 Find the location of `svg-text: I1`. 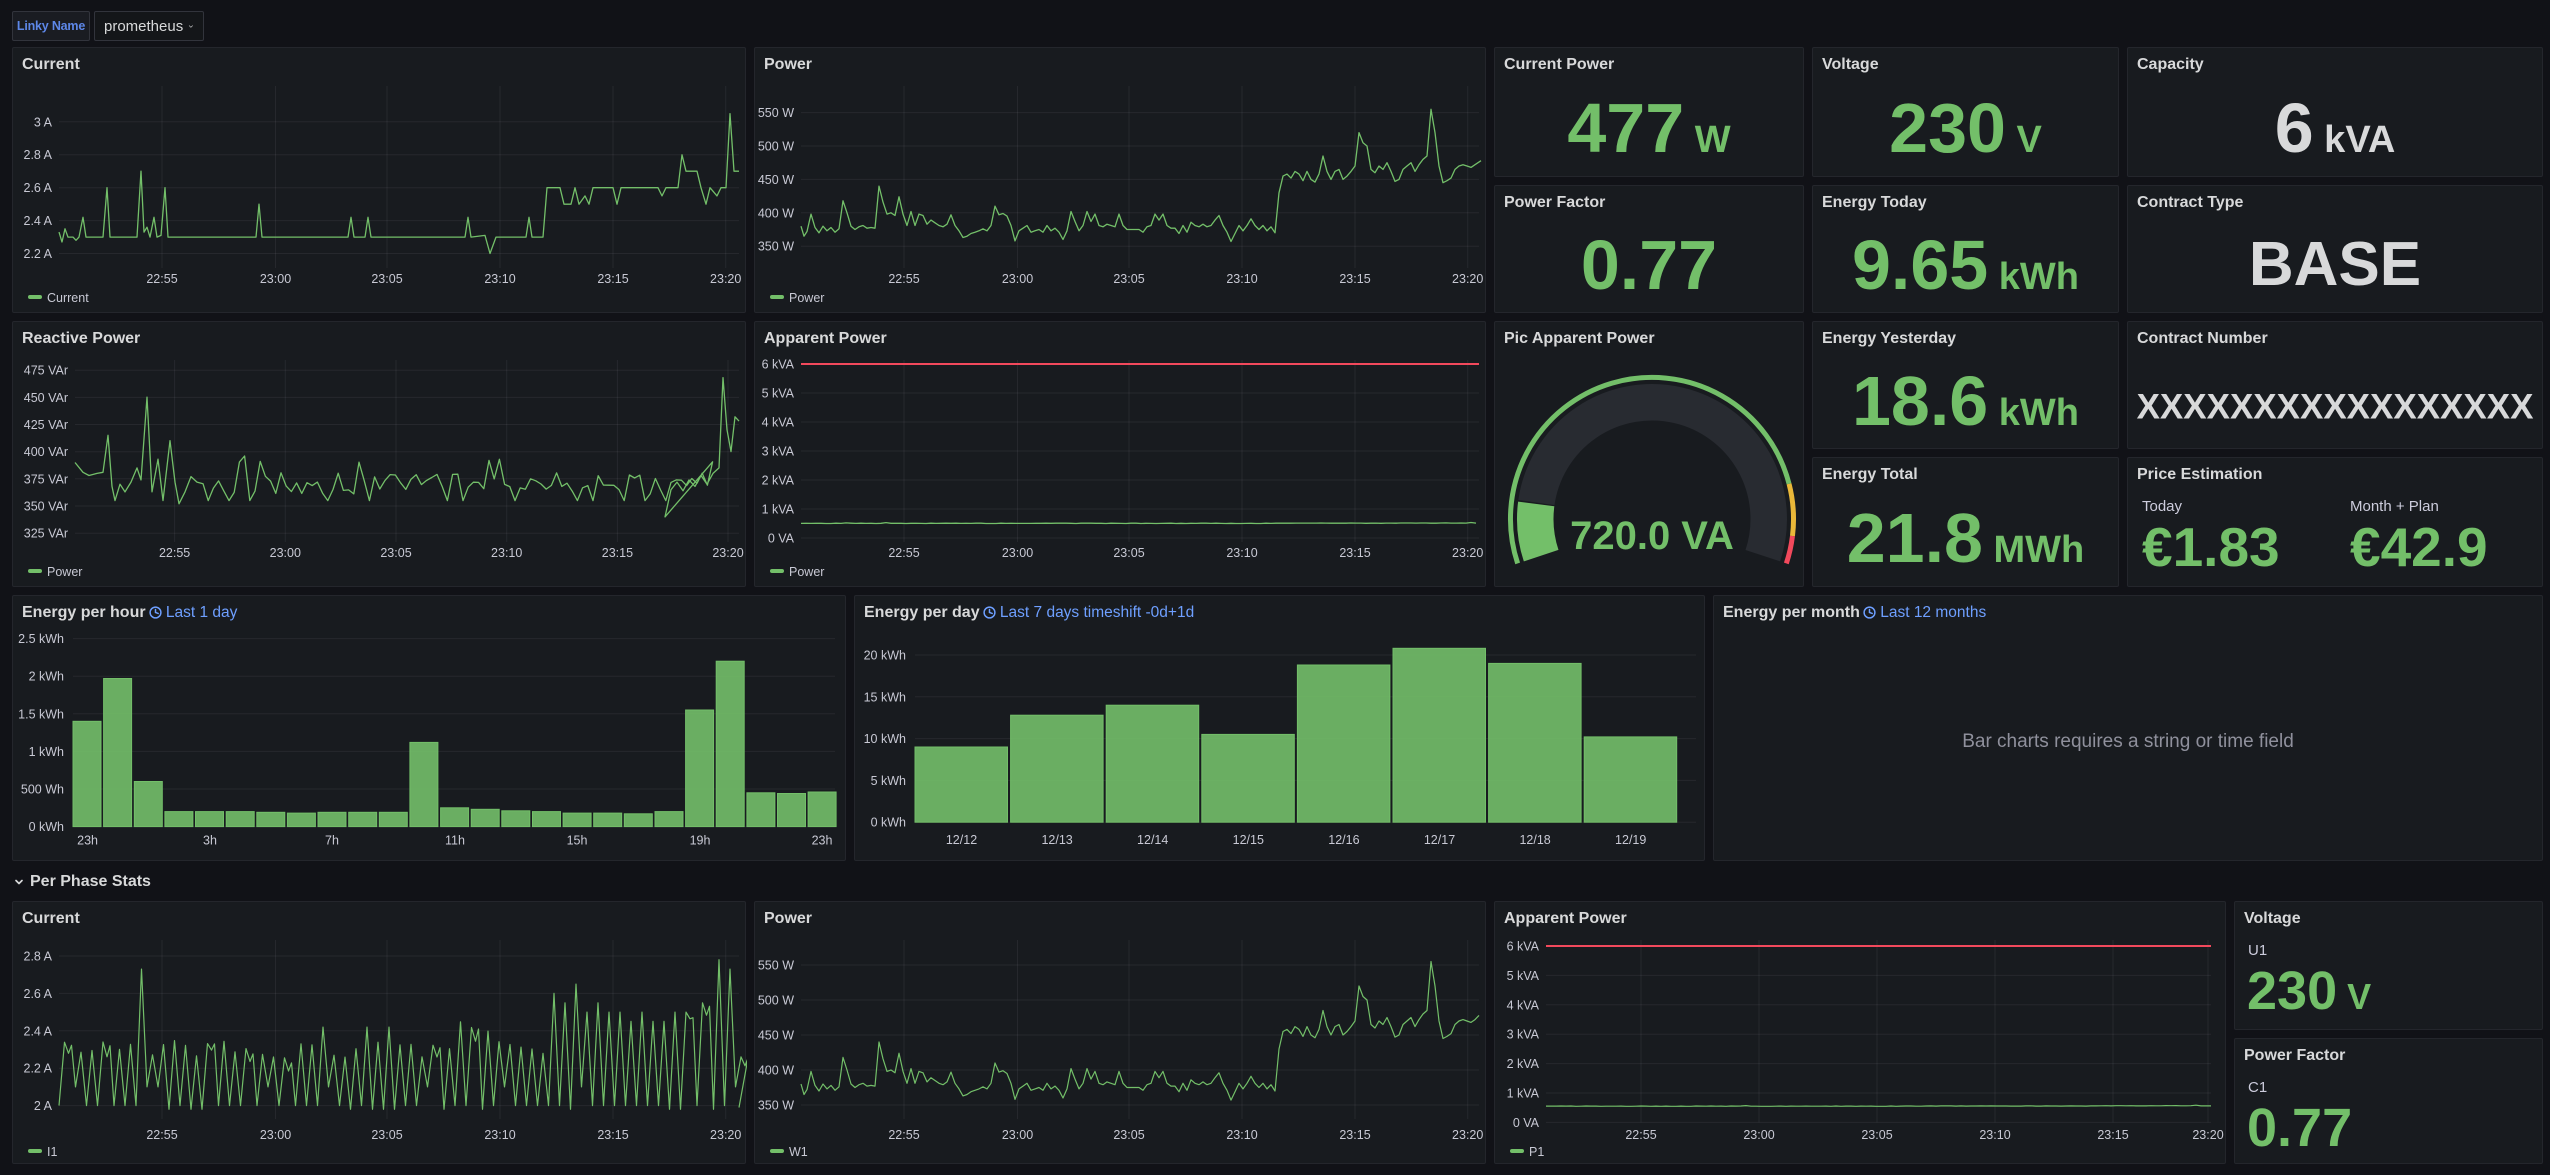

svg-text: I1 is located at coordinates (52, 1152).